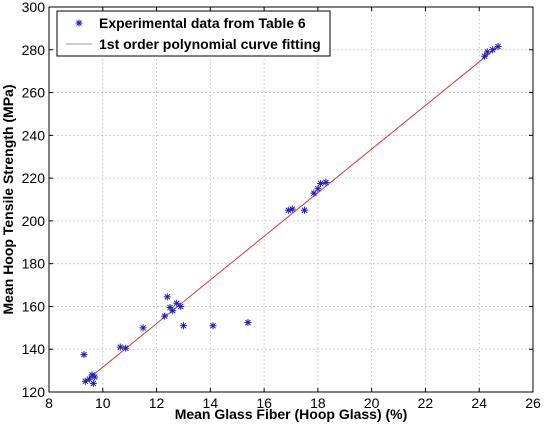 Image resolution: width=547 pixels, height=429 pixels. I want to click on legend-marker-star, so click(79, 23).